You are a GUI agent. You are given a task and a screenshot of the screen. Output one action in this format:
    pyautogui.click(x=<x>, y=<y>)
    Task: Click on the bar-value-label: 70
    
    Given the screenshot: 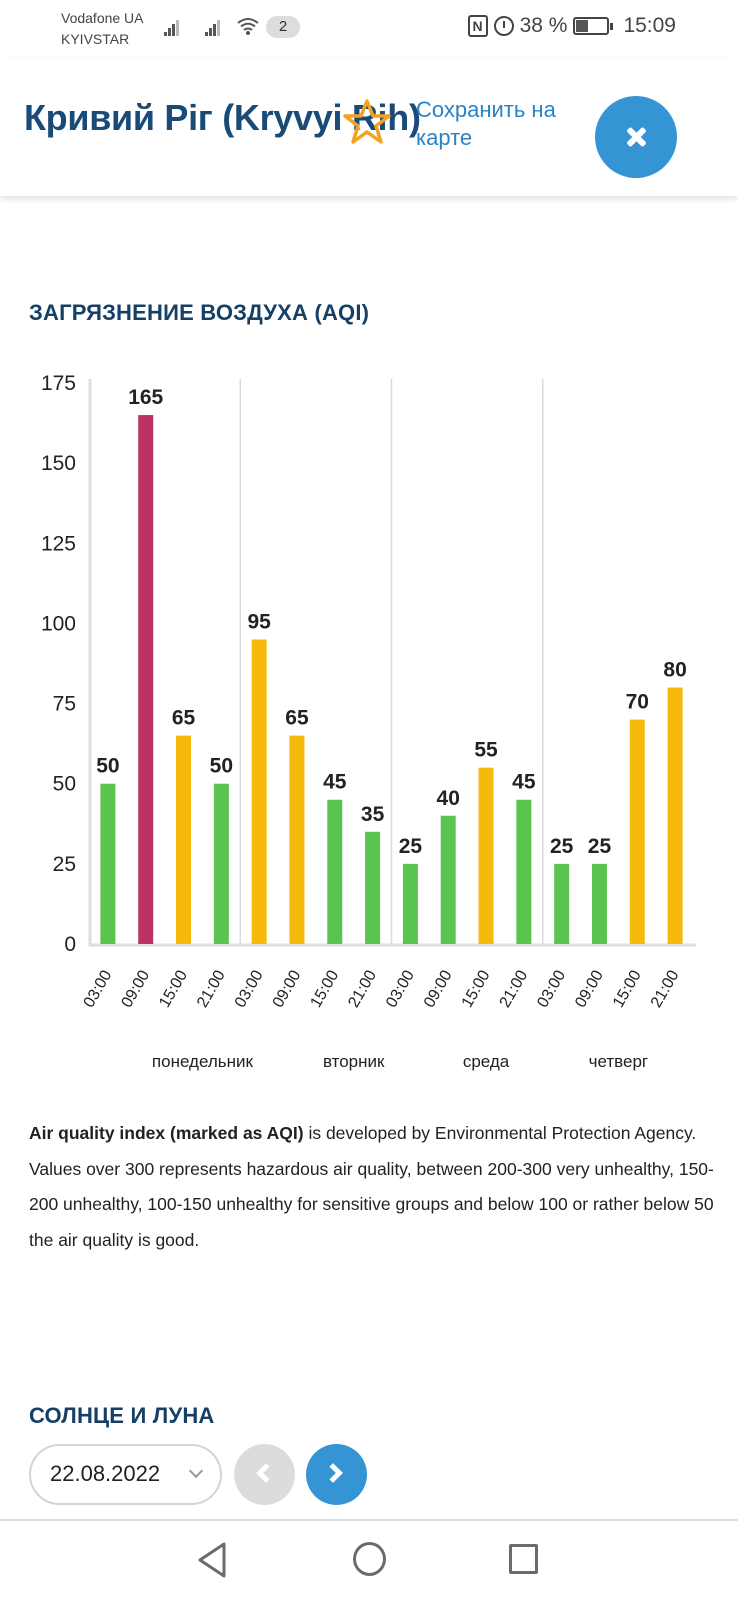 What is the action you would take?
    pyautogui.click(x=637, y=702)
    